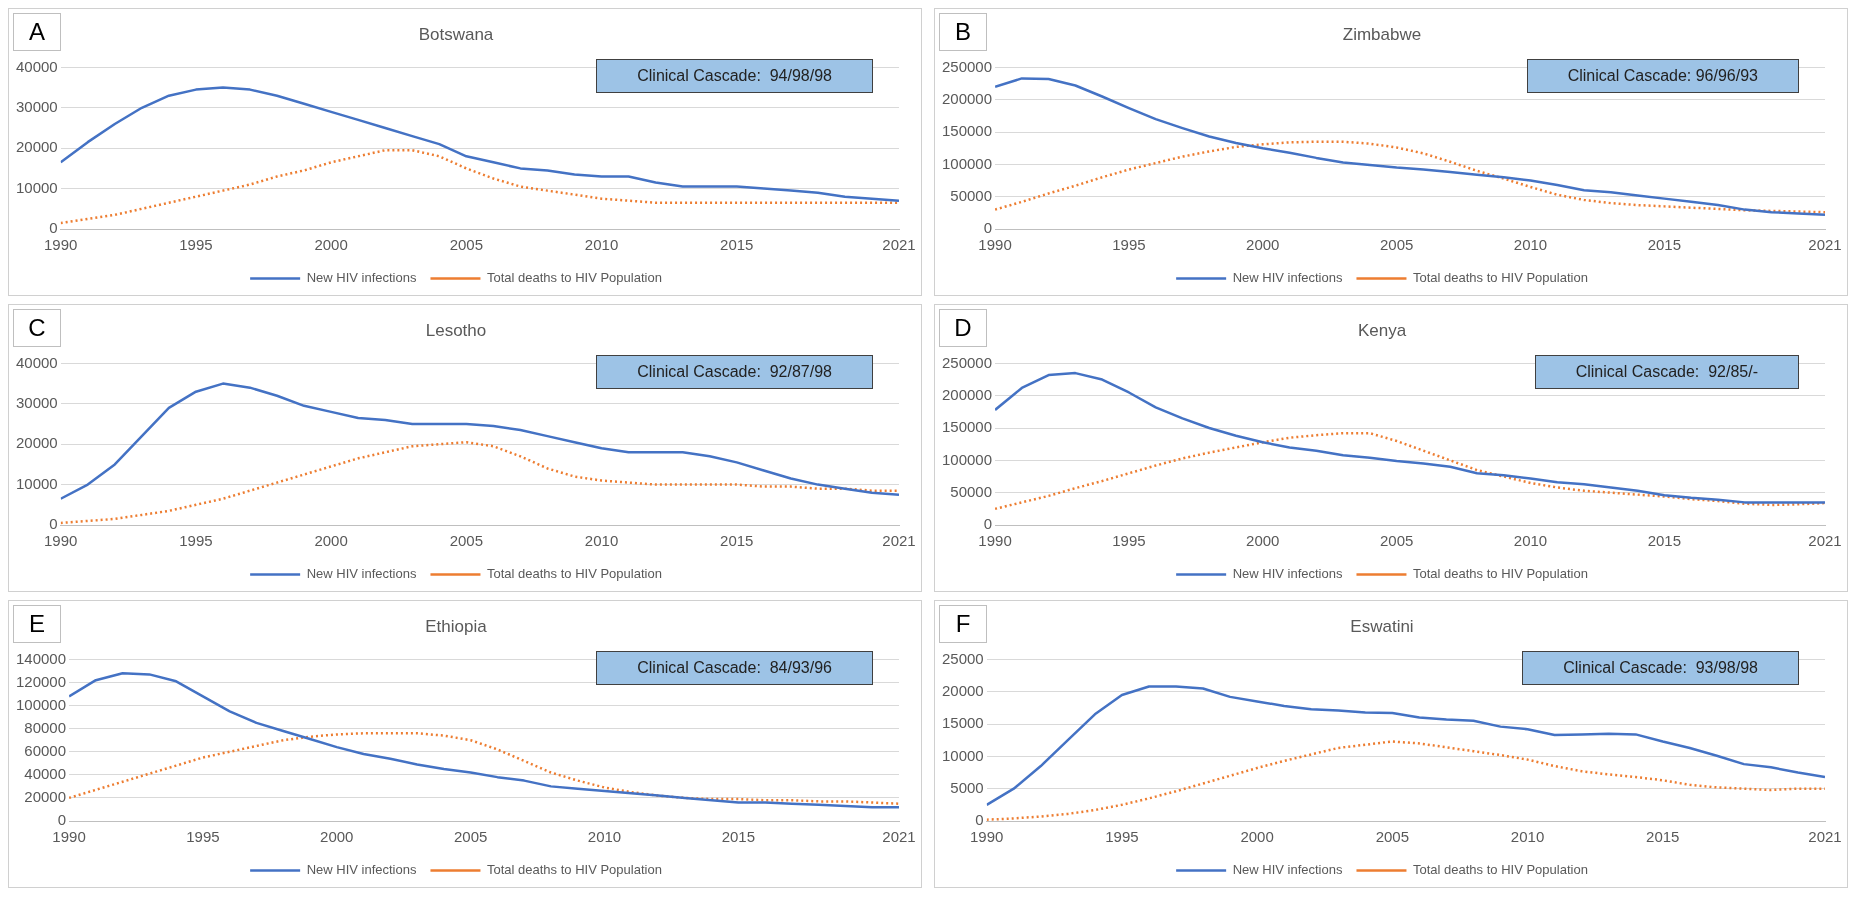 The height and width of the screenshot is (912, 1859). I want to click on letter-box: B, so click(963, 32).